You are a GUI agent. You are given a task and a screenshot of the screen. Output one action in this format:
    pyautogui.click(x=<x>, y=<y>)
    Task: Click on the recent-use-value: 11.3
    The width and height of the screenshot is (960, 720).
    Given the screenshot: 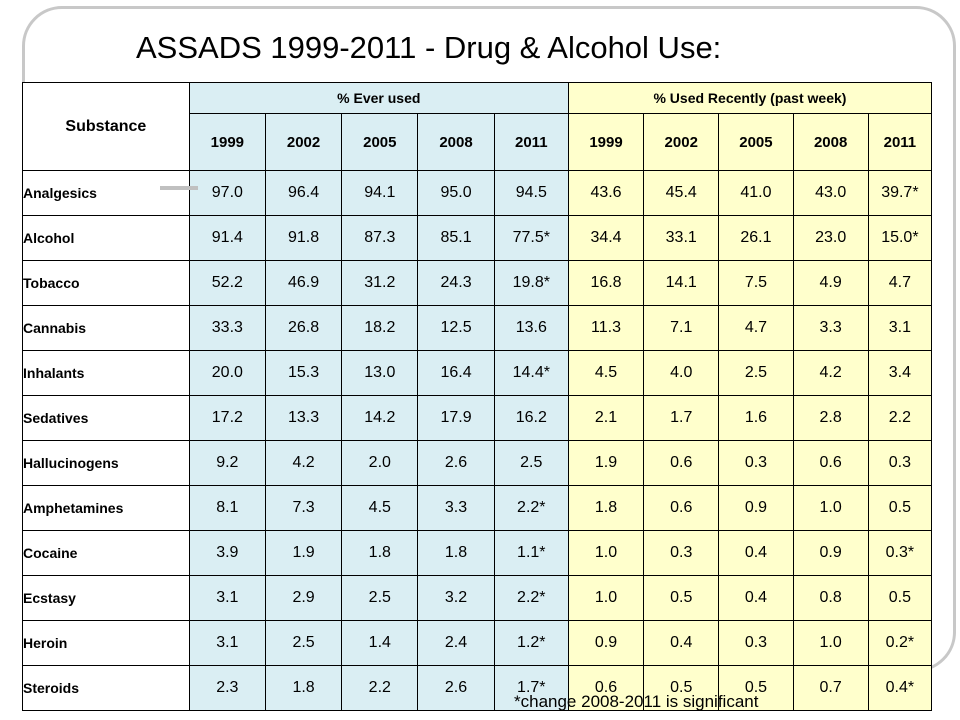 What is the action you would take?
    pyautogui.click(x=606, y=328)
    